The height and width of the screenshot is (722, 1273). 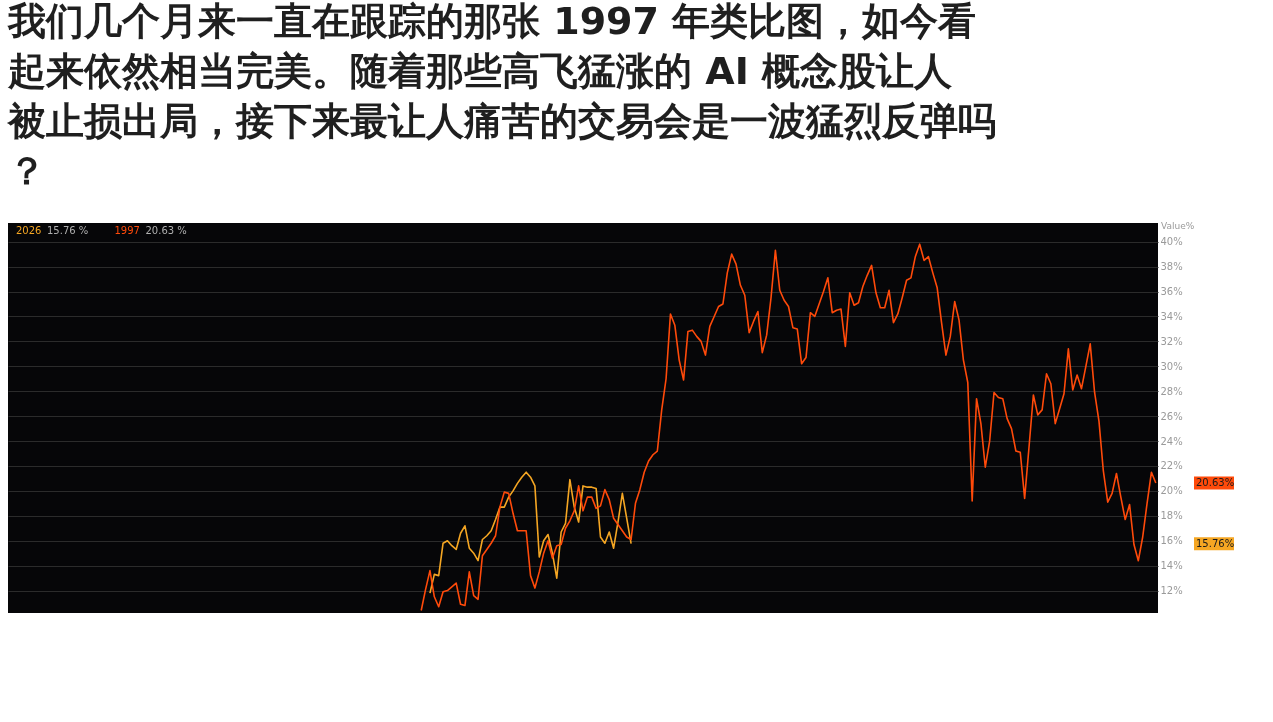 I want to click on y-tick-label: 24%, so click(x=1171, y=441).